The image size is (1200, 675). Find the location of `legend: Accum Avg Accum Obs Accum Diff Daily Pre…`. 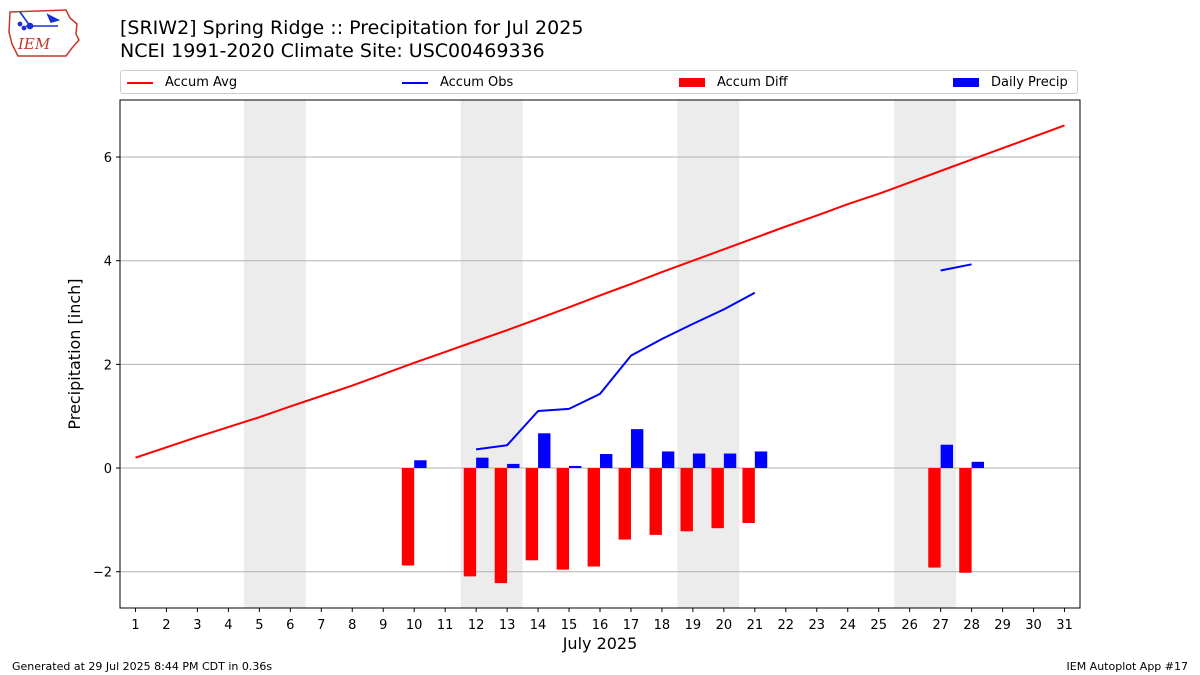

legend: Accum Avg Accum Obs Accum Diff Daily Pre… is located at coordinates (599, 82).